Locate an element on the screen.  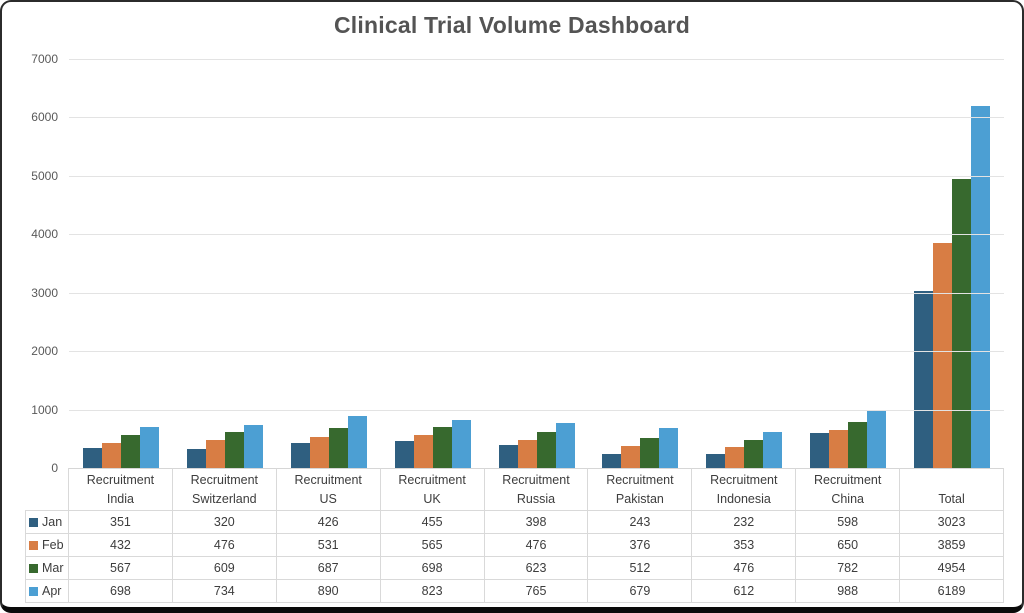
value-feb-recruitment-russia: 476 is located at coordinates (536, 545).